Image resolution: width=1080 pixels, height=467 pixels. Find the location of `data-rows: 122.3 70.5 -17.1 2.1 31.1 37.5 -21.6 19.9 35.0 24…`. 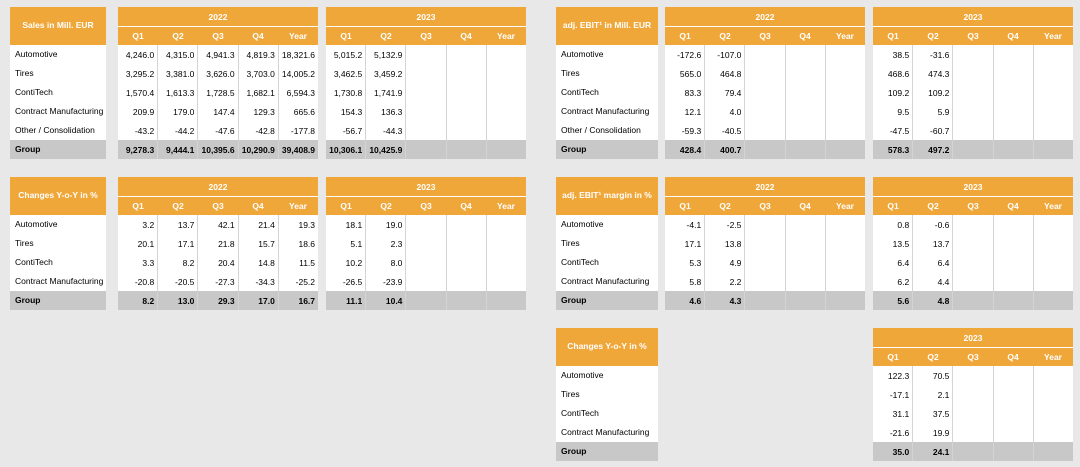

data-rows: 122.3 70.5 -17.1 2.1 31.1 37.5 -21.6 19.9 35.0 24… is located at coordinates (973, 413).